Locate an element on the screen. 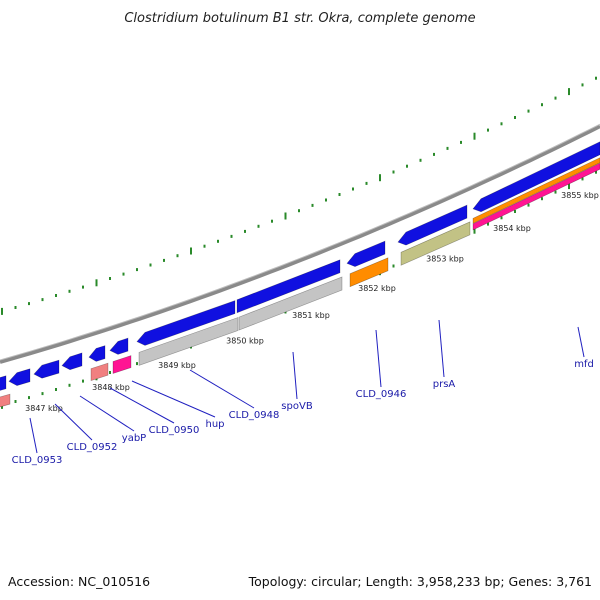 The width and height of the screenshot is (600, 600). gene-label: spoVB is located at coordinates (297, 406).